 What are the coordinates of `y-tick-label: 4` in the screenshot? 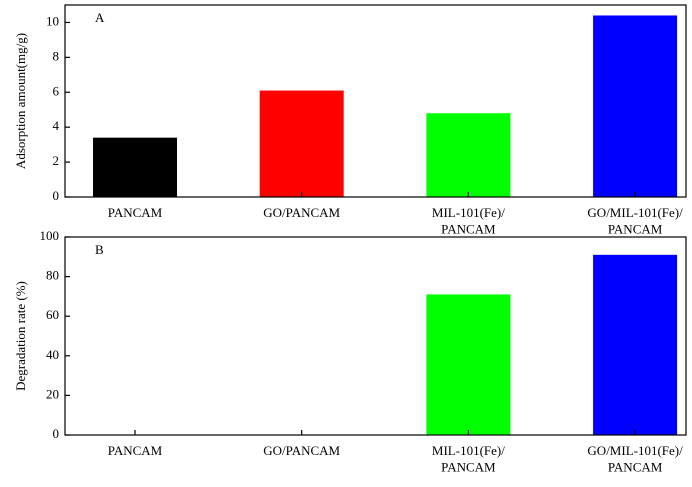 It's located at (56, 125).